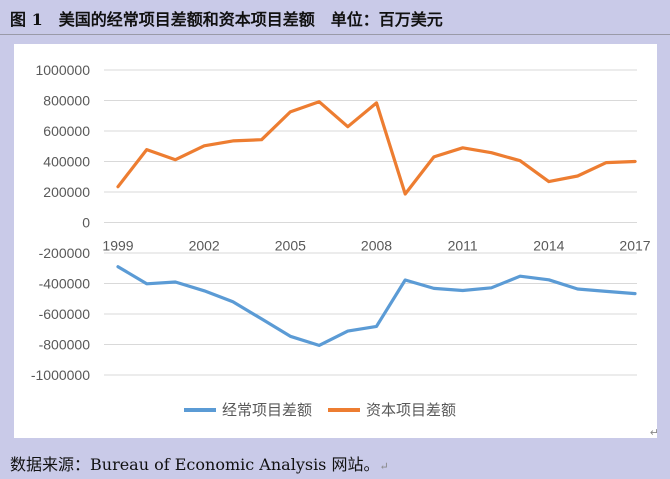  What do you see at coordinates (65, 284) in the screenshot?
I see `y-tick-label: -400000` at bounding box center [65, 284].